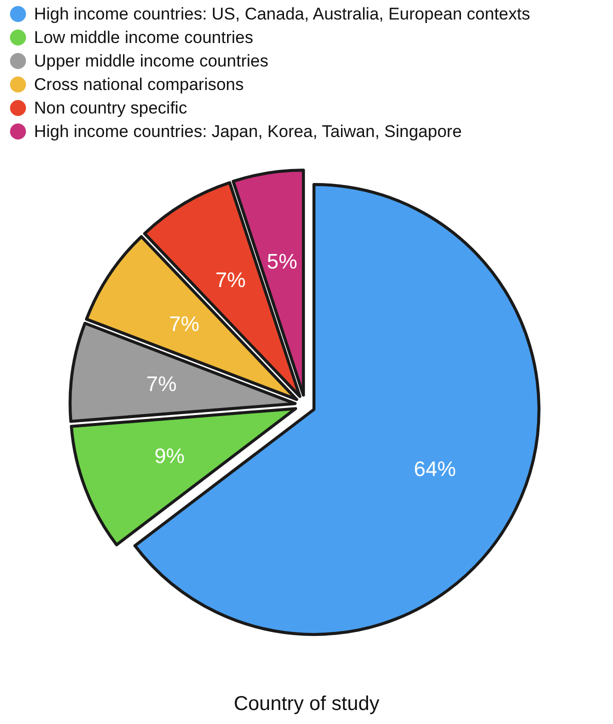  I want to click on legend-label: High income countries: Japan, Korea, Taiwan, Singapore, so click(248, 131).